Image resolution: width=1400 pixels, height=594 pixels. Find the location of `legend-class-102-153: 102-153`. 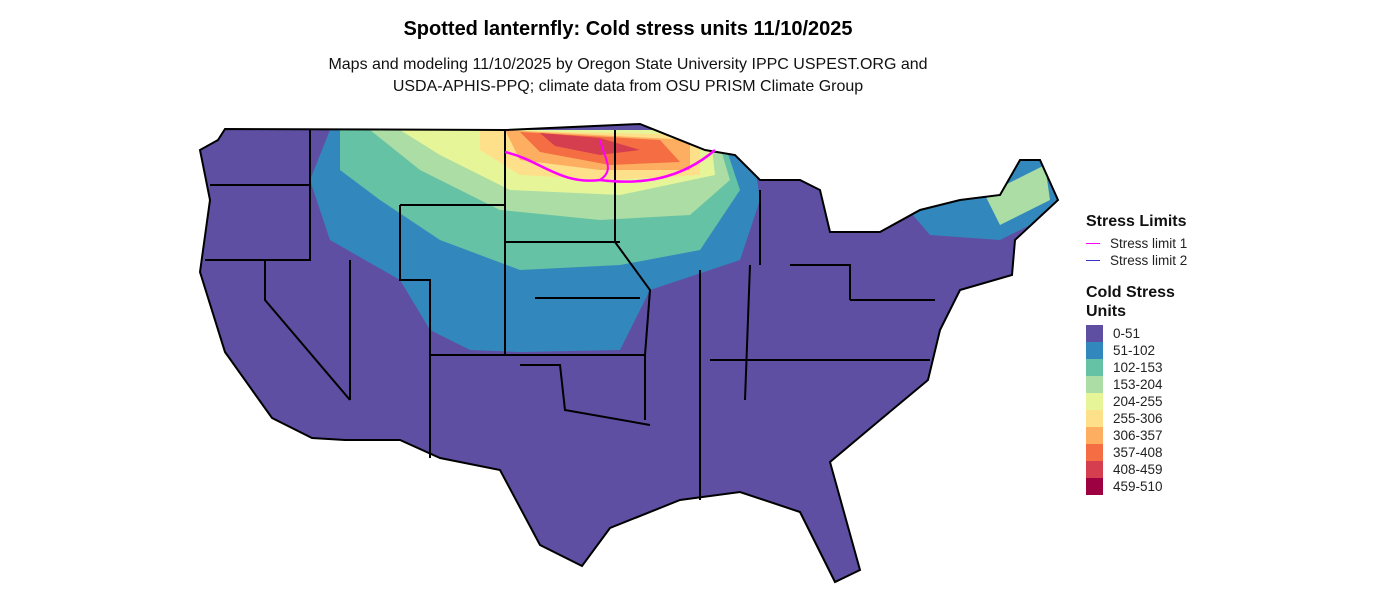

legend-class-102-153: 102-153 is located at coordinates (1124, 367).